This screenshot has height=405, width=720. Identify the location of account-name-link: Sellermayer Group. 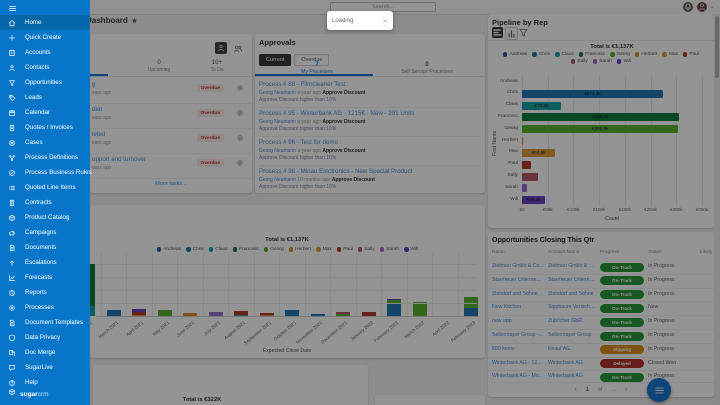
(570, 335).